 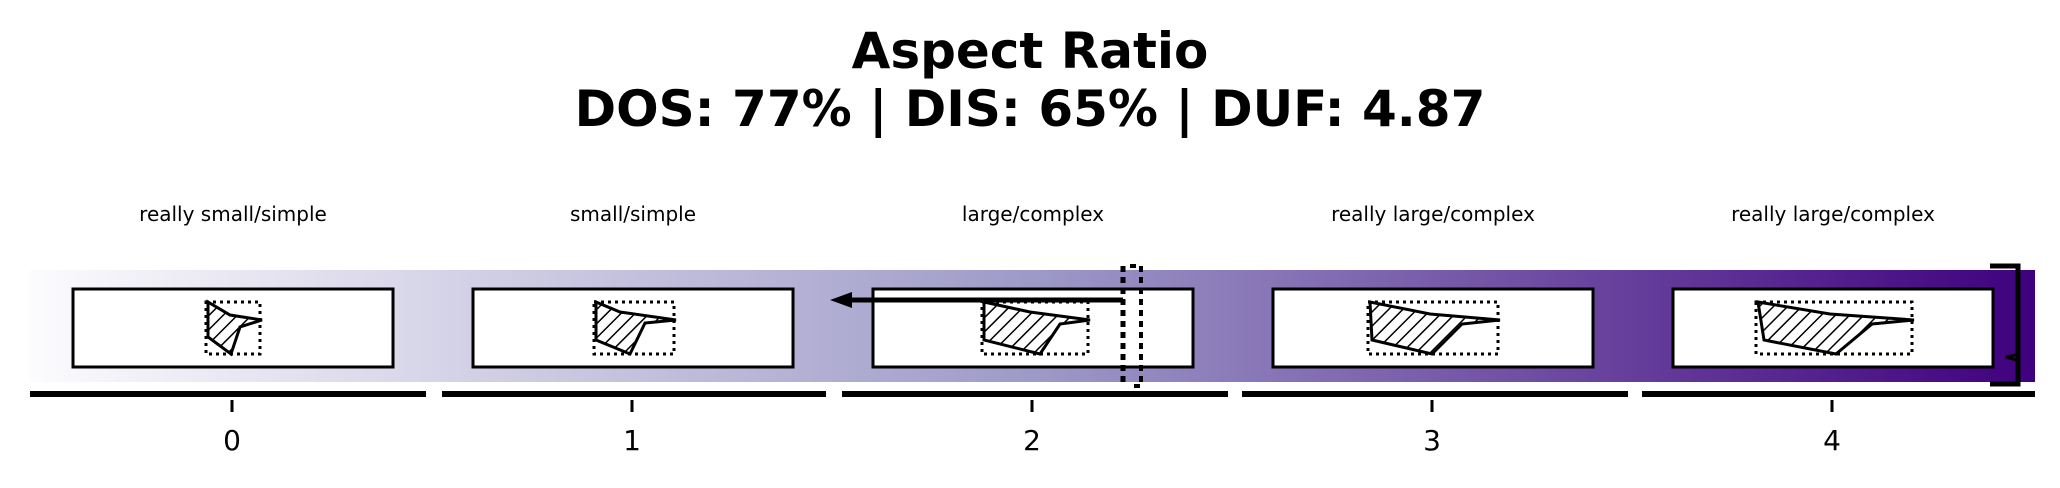 I want to click on axis-tick-label-3: 3, so click(x=1432, y=440).